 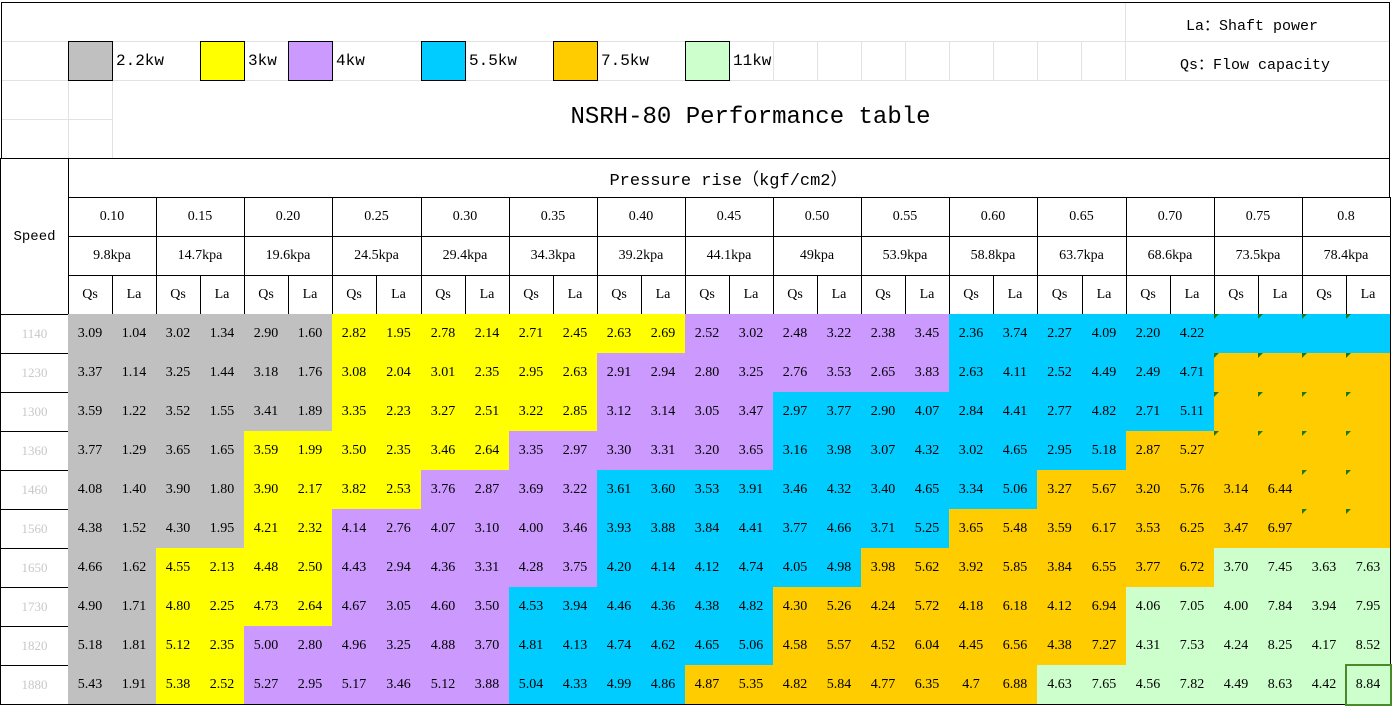 What do you see at coordinates (134, 607) in the screenshot?
I see `table-cell: 1.71` at bounding box center [134, 607].